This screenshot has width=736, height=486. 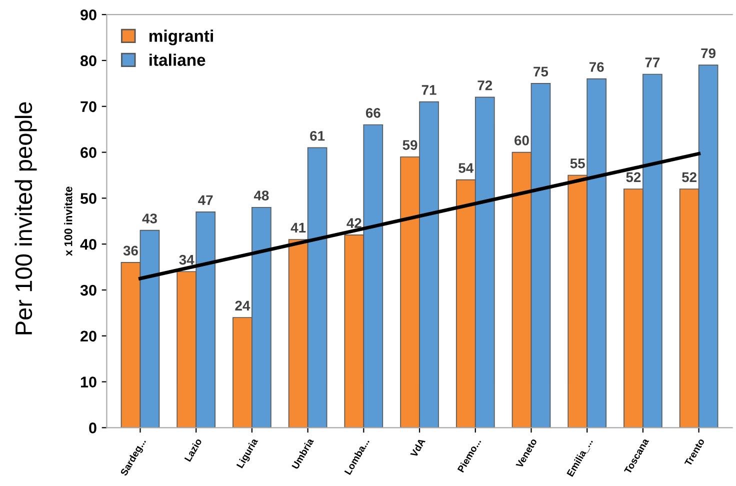 What do you see at coordinates (298, 227) in the screenshot?
I see `data-label: 41` at bounding box center [298, 227].